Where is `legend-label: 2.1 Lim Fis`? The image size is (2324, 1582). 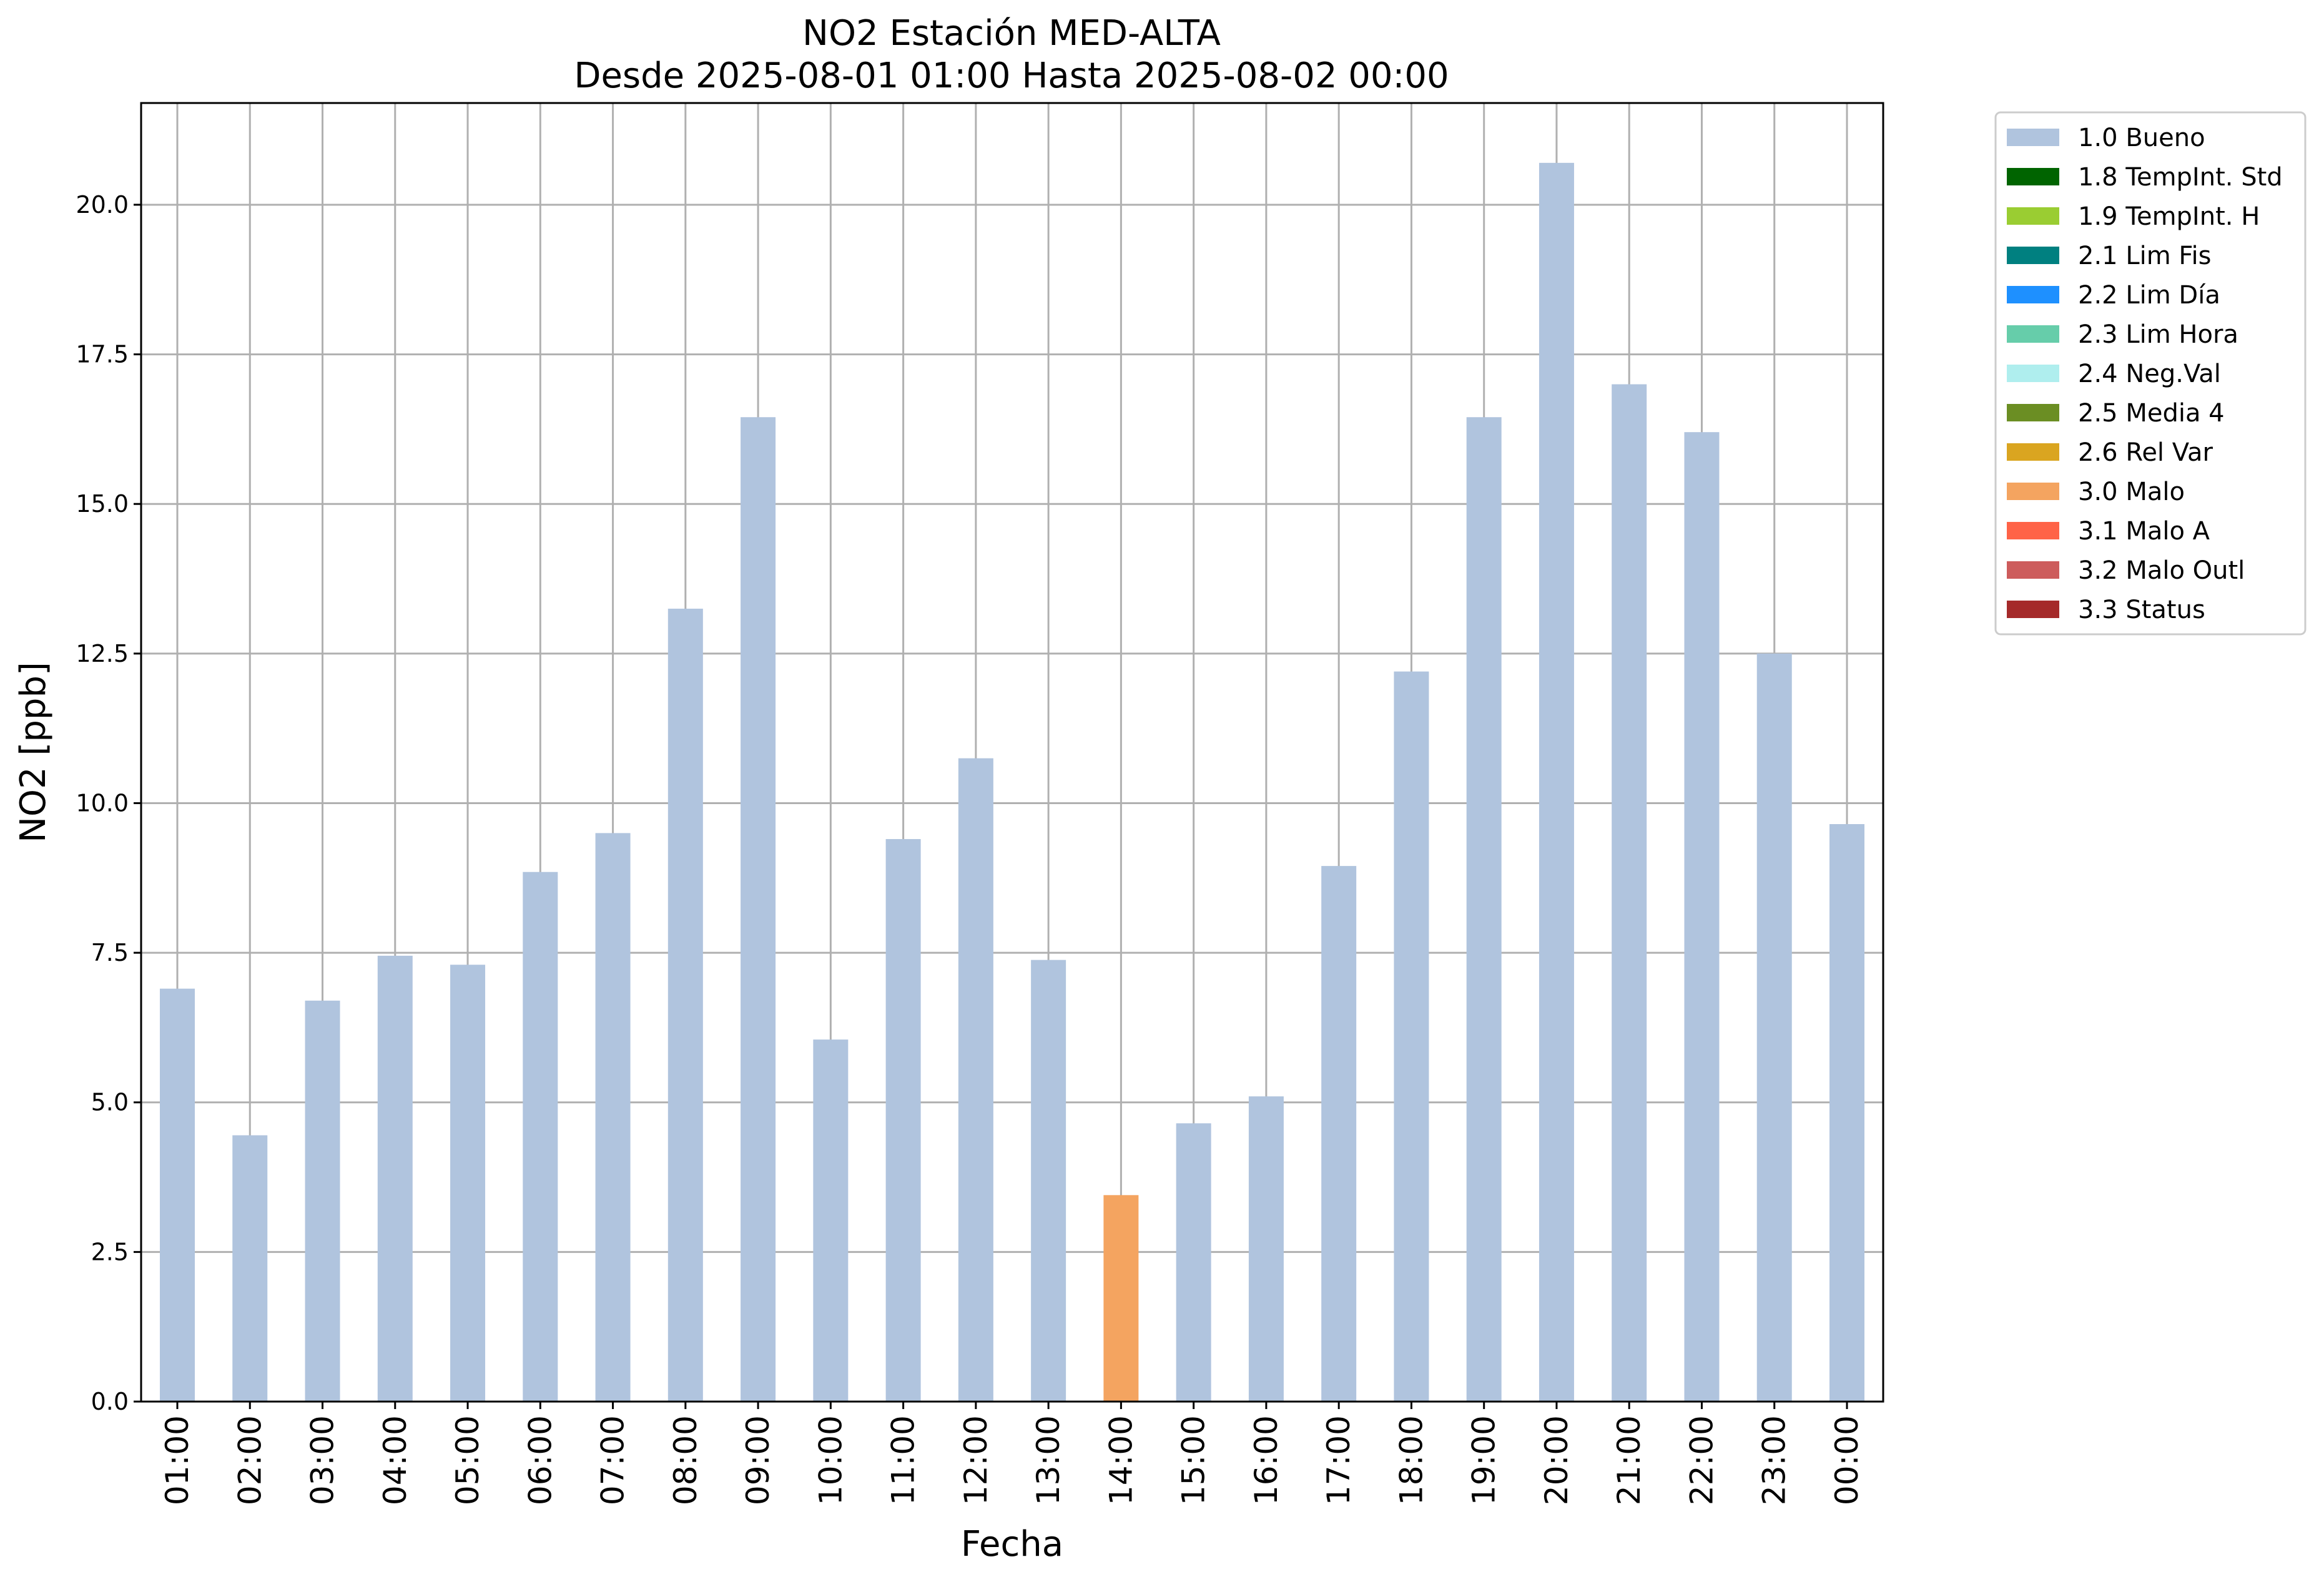 legend-label: 2.1 Lim Fis is located at coordinates (2144, 256).